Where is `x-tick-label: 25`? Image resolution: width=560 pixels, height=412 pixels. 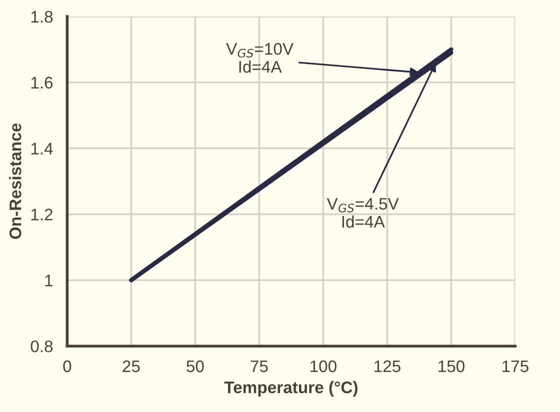 x-tick-label: 25 is located at coordinates (131, 366).